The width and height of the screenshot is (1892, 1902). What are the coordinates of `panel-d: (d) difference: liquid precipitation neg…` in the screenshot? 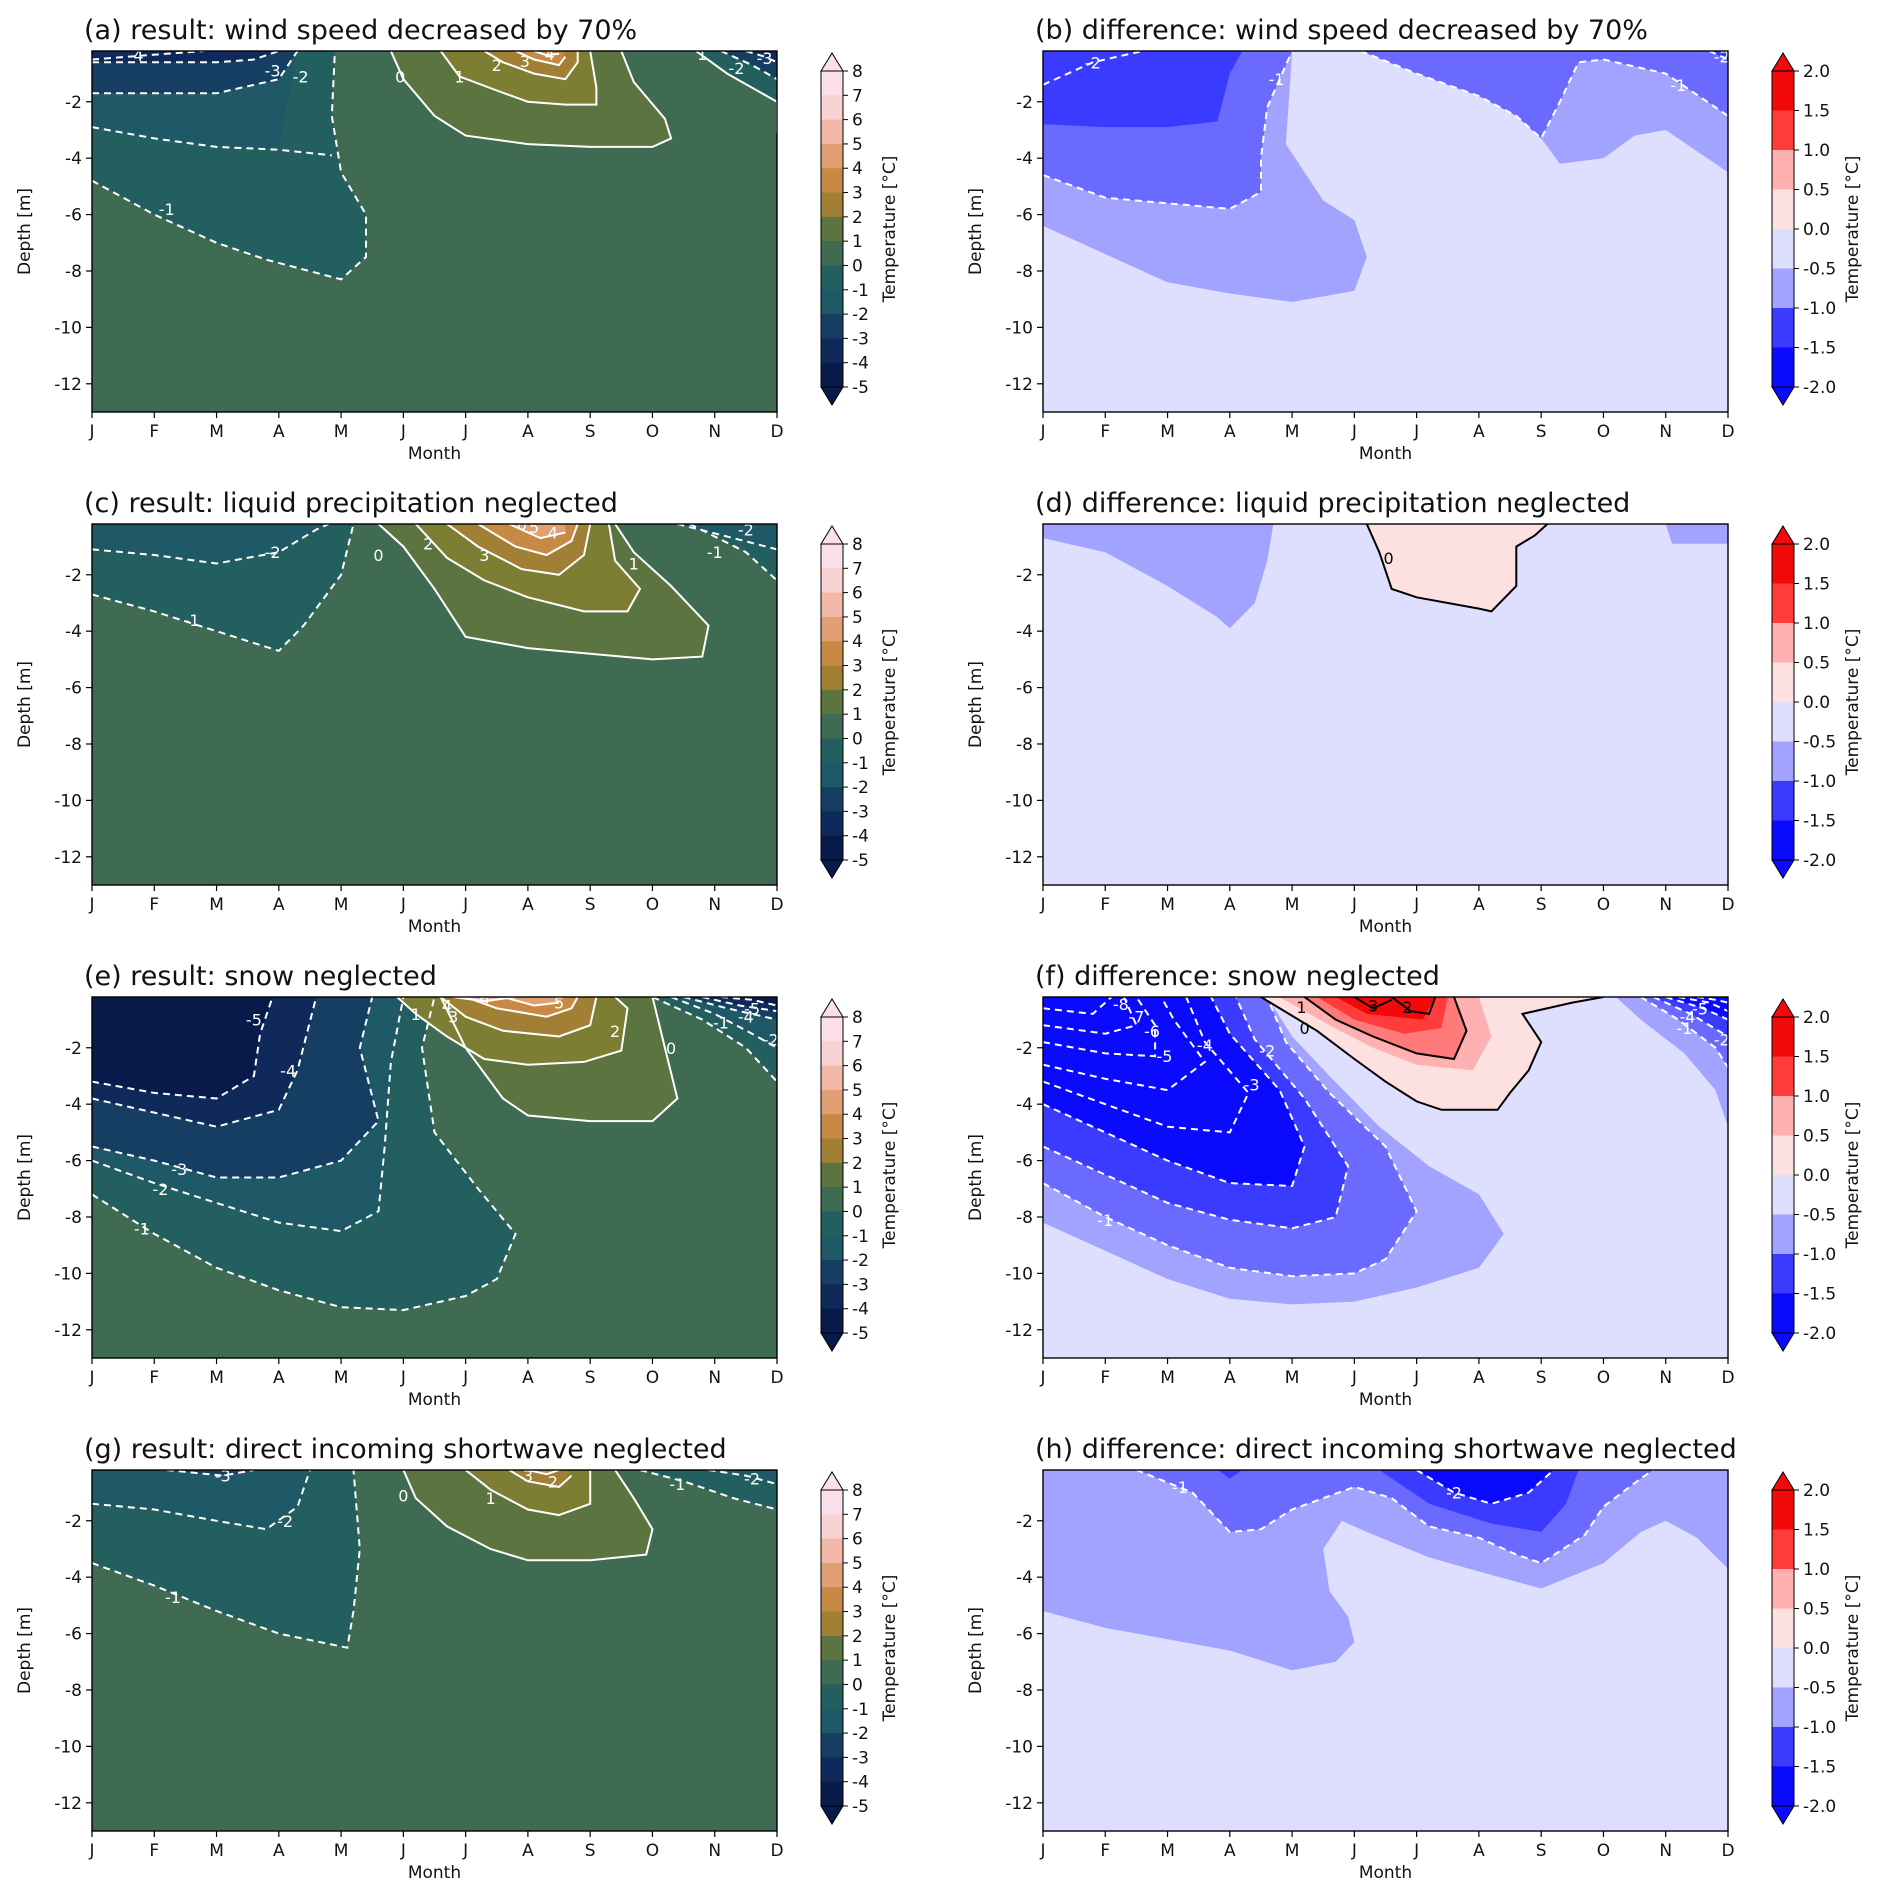 It's located at (1414, 712).